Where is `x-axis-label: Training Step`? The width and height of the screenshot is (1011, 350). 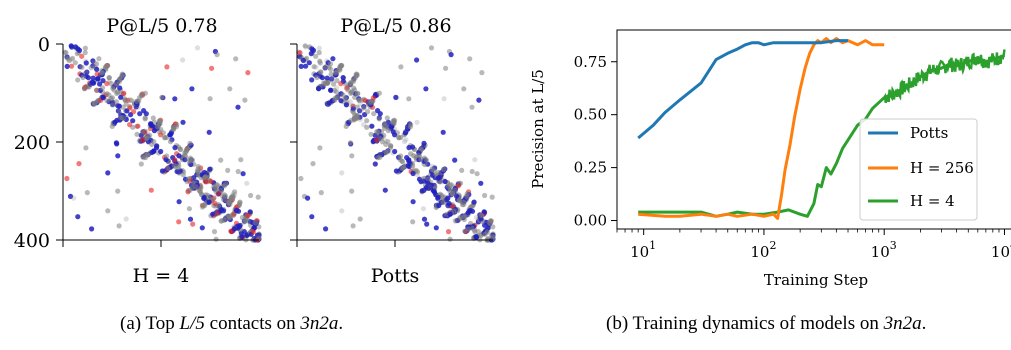
x-axis-label: Training Step is located at coordinates (816, 280).